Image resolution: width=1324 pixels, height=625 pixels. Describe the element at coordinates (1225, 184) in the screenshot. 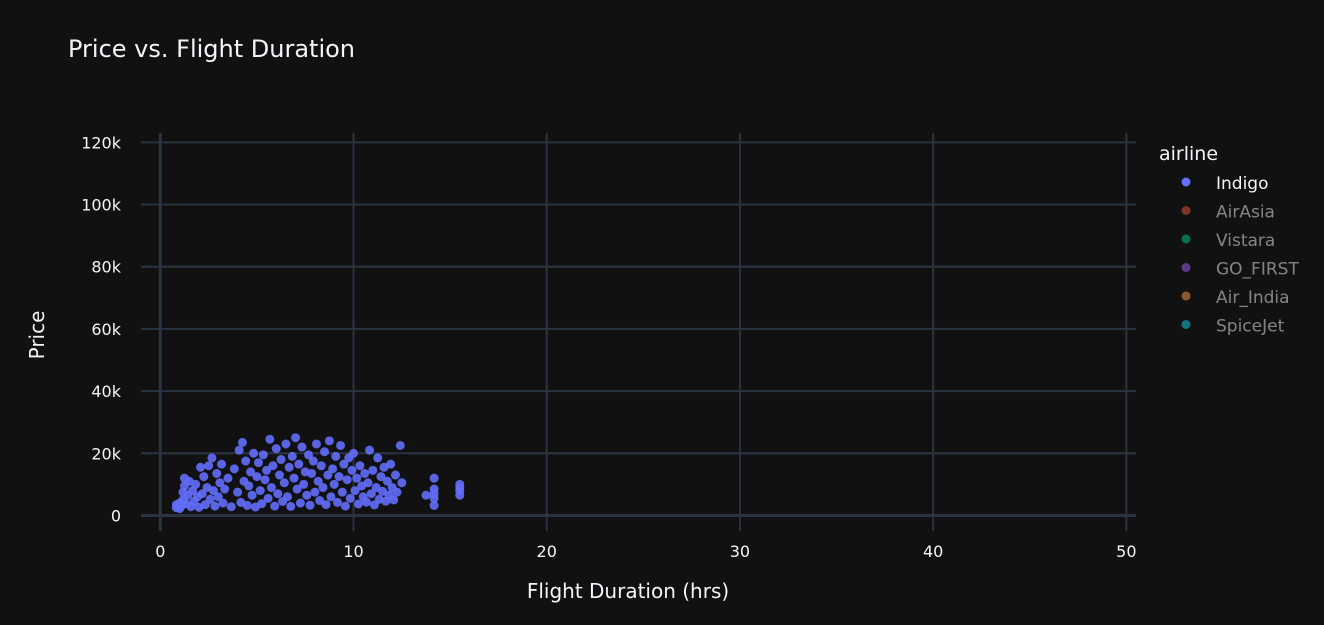

I see `legend-item: Indigo` at that location.